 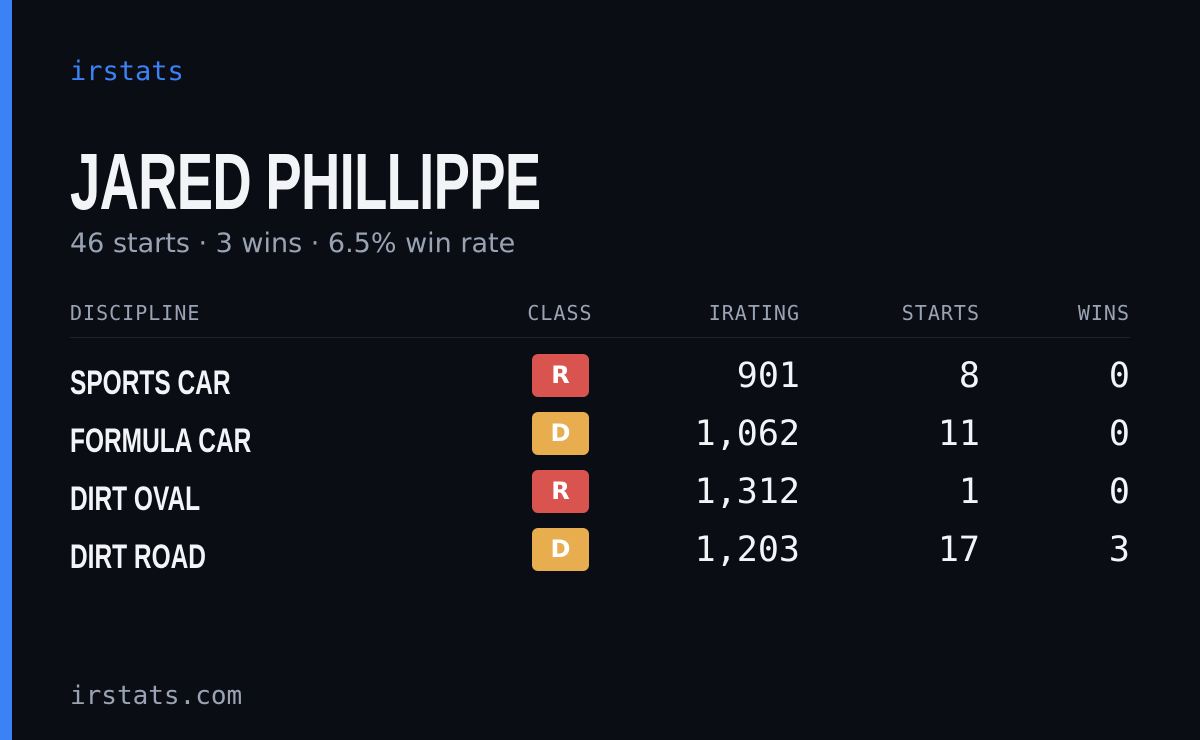 I want to click on starts: 1, so click(x=969, y=492).